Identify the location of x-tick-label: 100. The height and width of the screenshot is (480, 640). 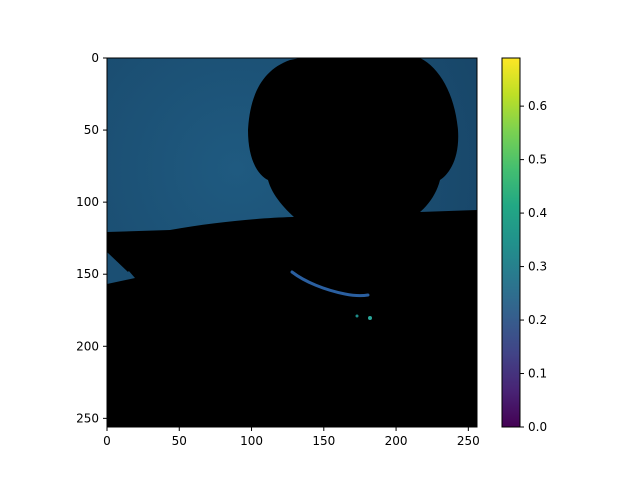
(251, 441).